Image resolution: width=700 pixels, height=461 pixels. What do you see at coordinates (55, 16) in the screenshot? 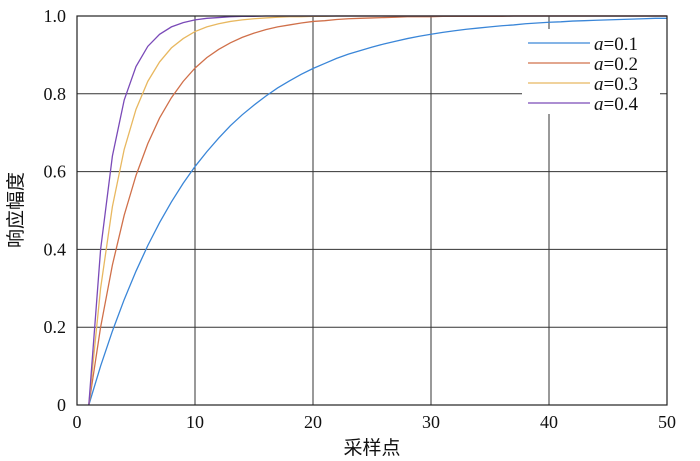
I see `y-tick-label: 1.0` at bounding box center [55, 16].